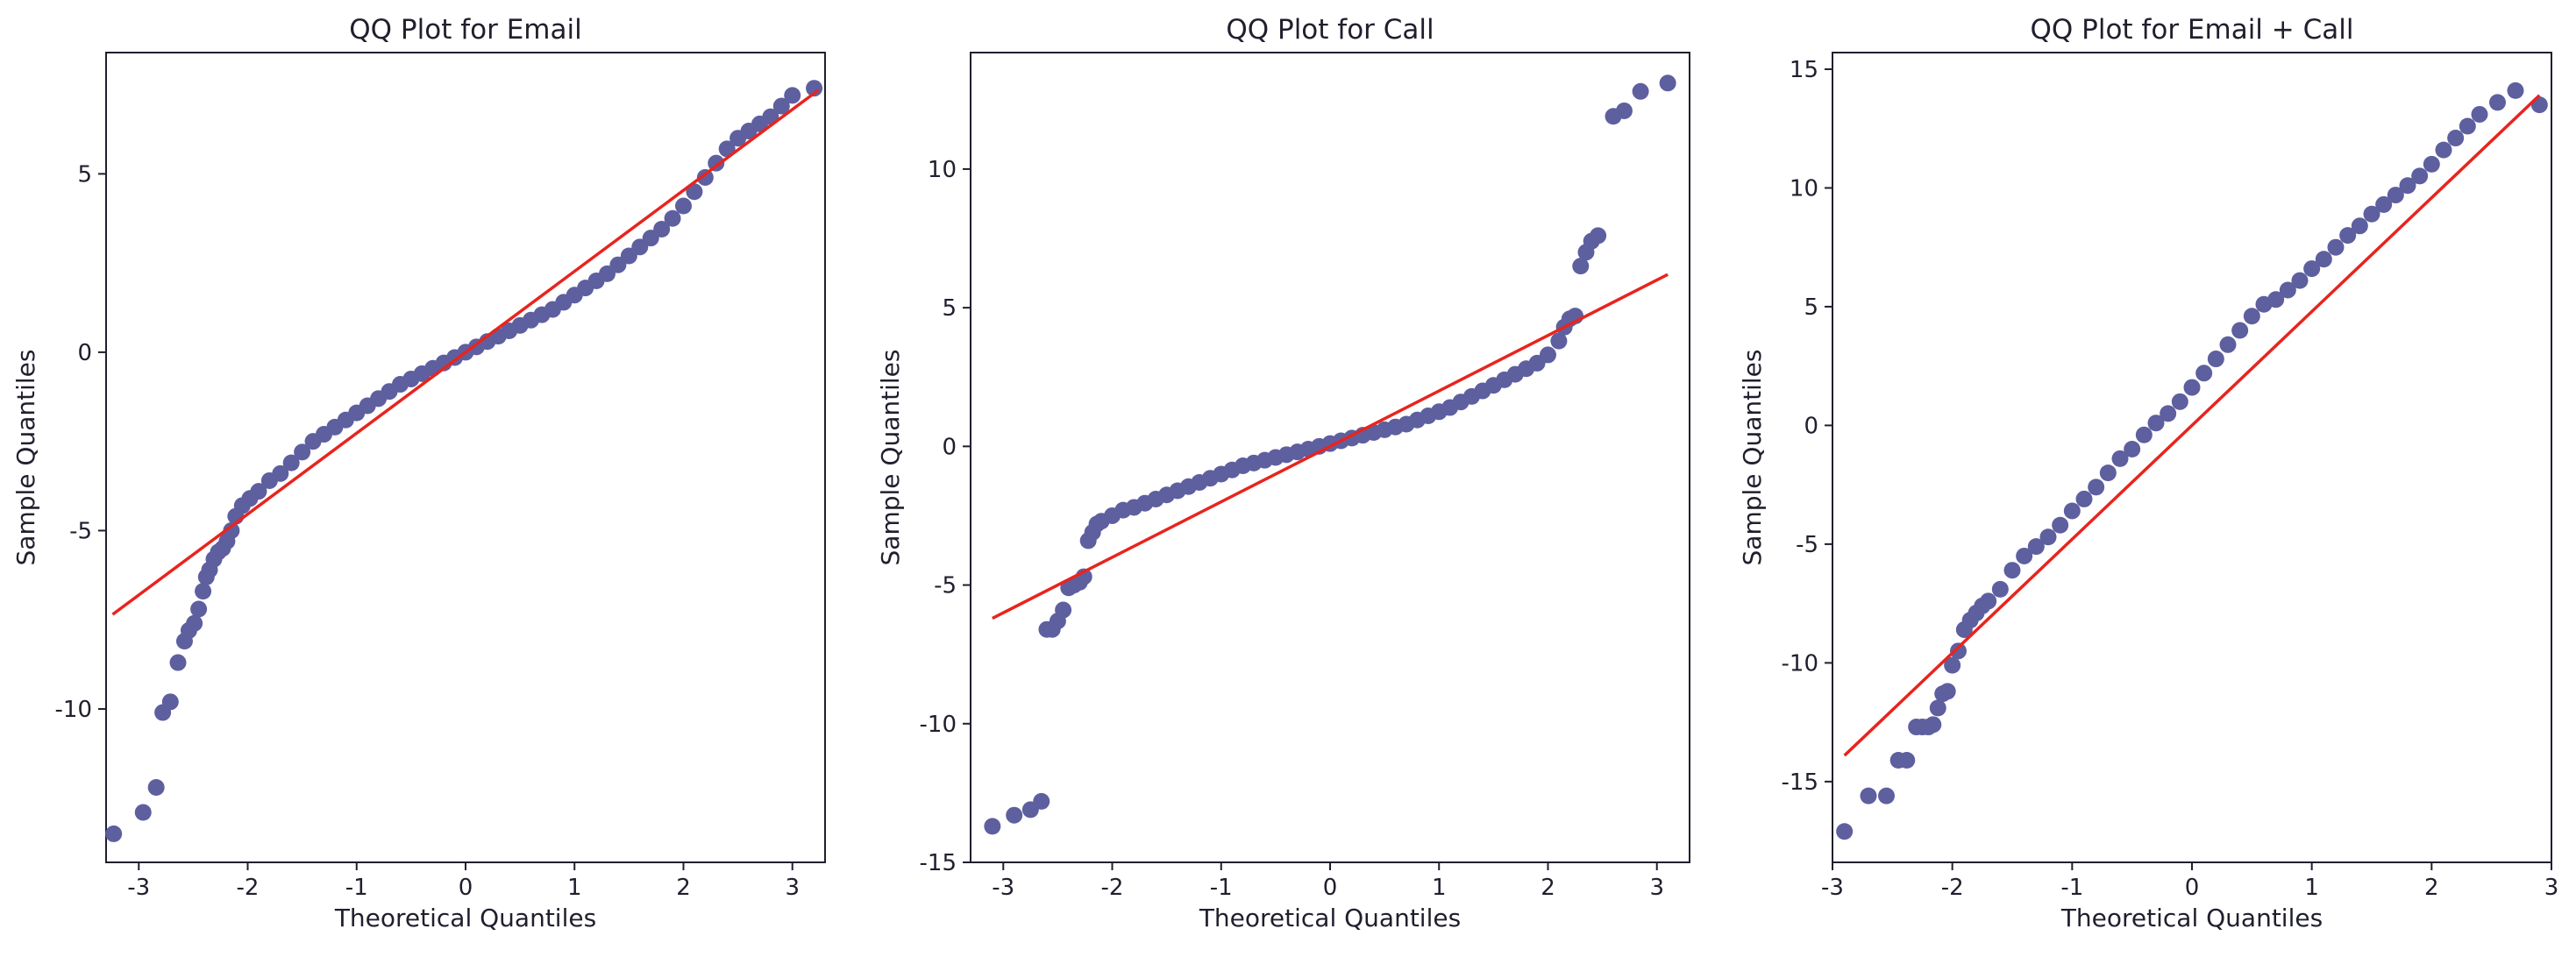 The height and width of the screenshot is (957, 2576). Describe the element at coordinates (1330, 30) in the screenshot. I see `panel-title: QQ Plot for Call` at that location.